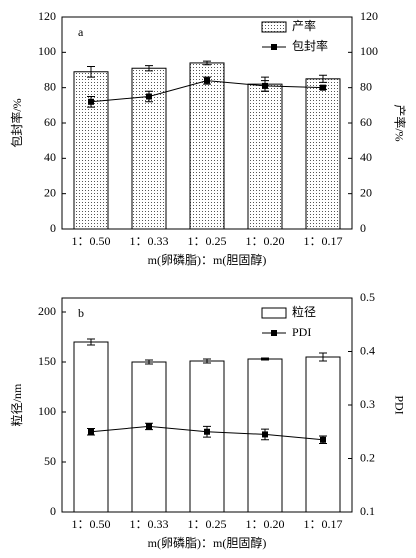 This screenshot has width=416, height=558. Describe the element at coordinates (367, 457) in the screenshot. I see `y2-tick-label: 0.2` at that location.